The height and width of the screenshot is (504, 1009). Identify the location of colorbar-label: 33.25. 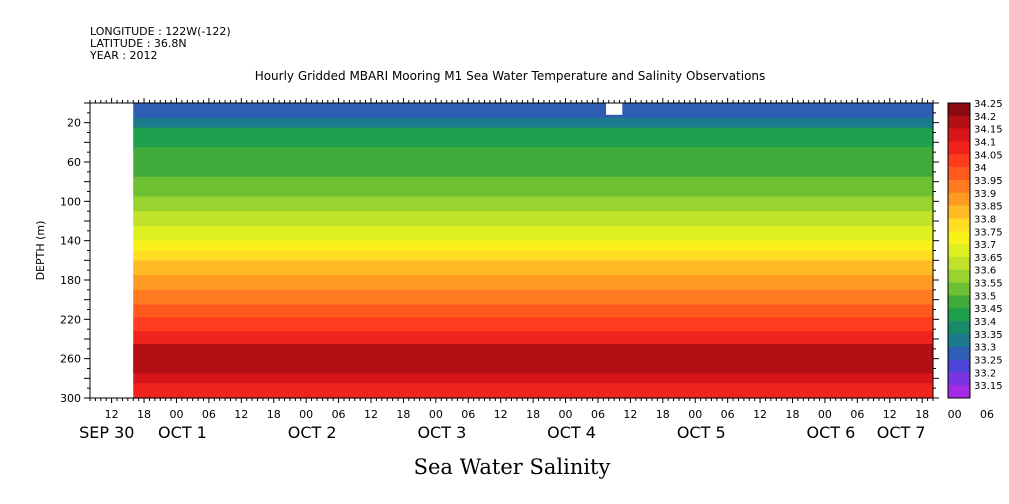
(988, 361).